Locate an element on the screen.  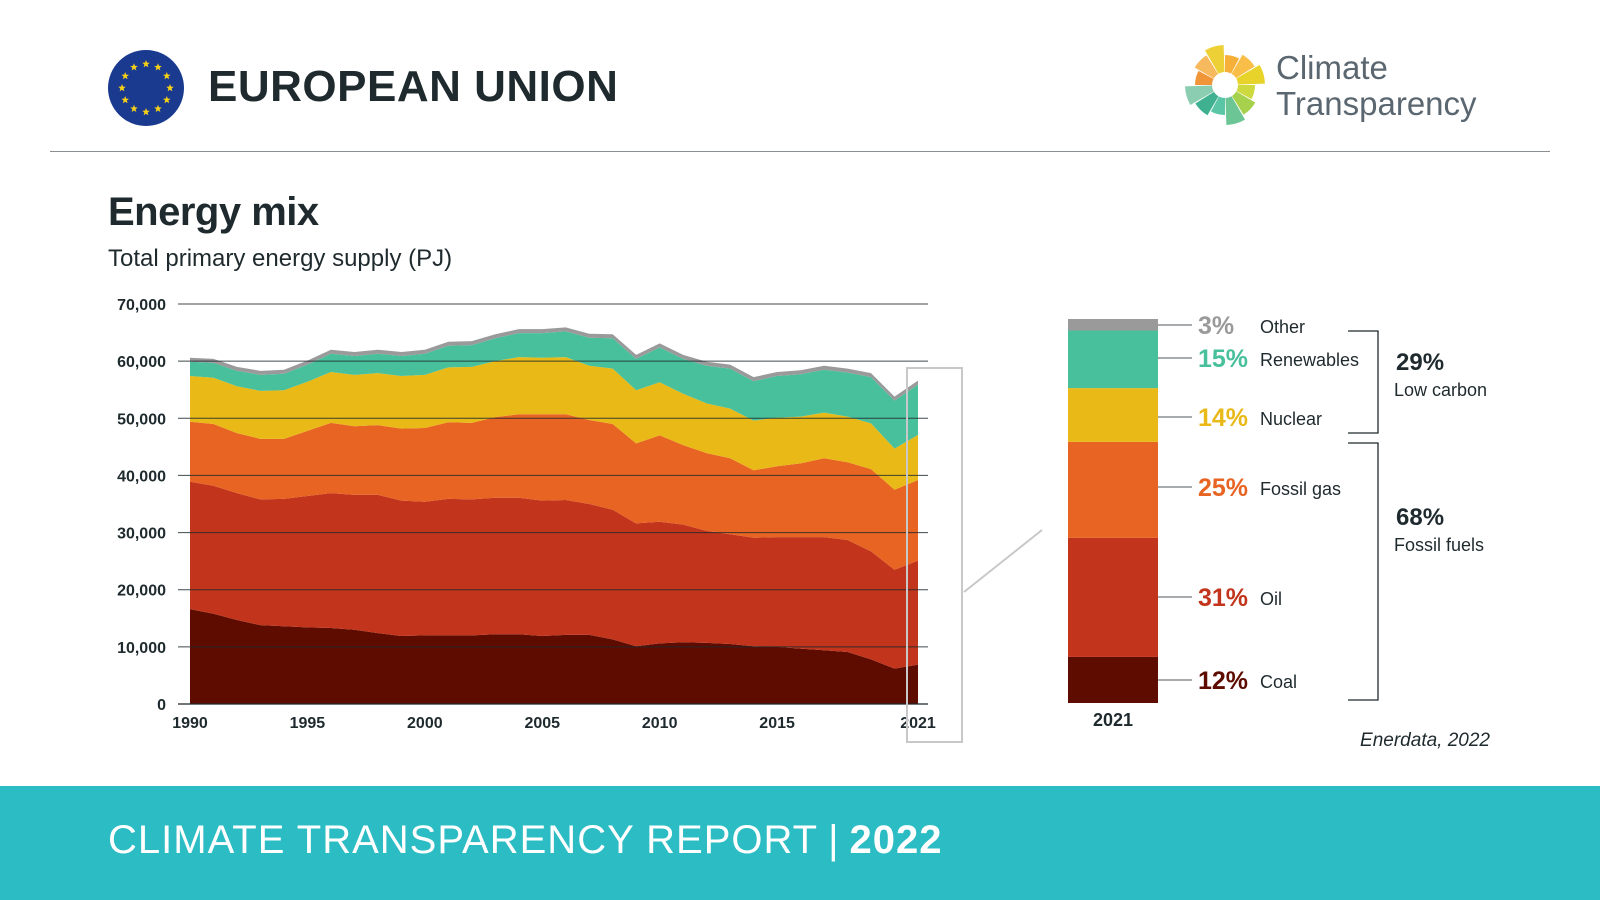
brand-name-line1: Climate is located at coordinates (1332, 67).